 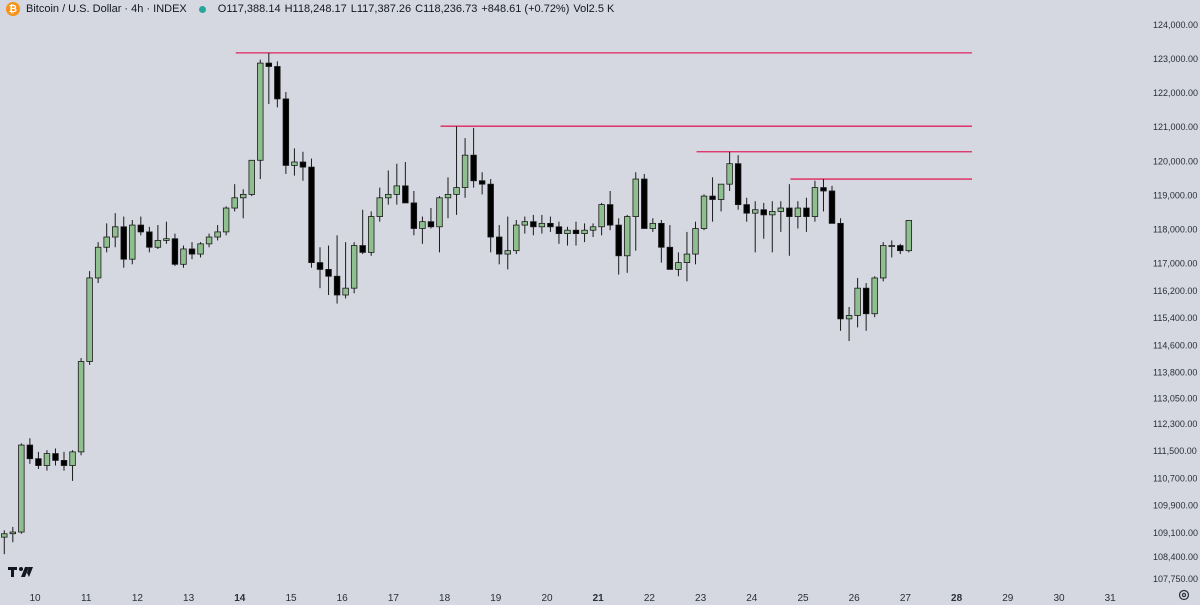 What do you see at coordinates (1184, 595) in the screenshot?
I see `gear-icon` at bounding box center [1184, 595].